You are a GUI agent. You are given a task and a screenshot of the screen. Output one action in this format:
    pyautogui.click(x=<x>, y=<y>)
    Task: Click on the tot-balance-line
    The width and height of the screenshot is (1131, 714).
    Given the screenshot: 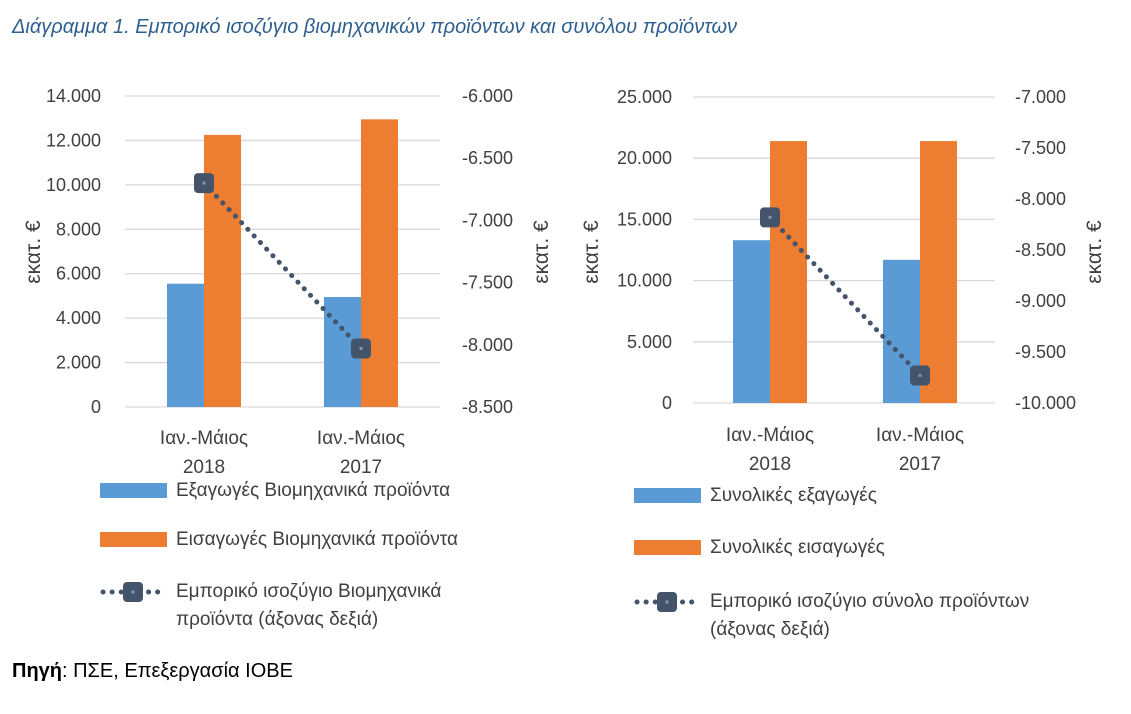 What is the action you would take?
    pyautogui.click(x=845, y=296)
    